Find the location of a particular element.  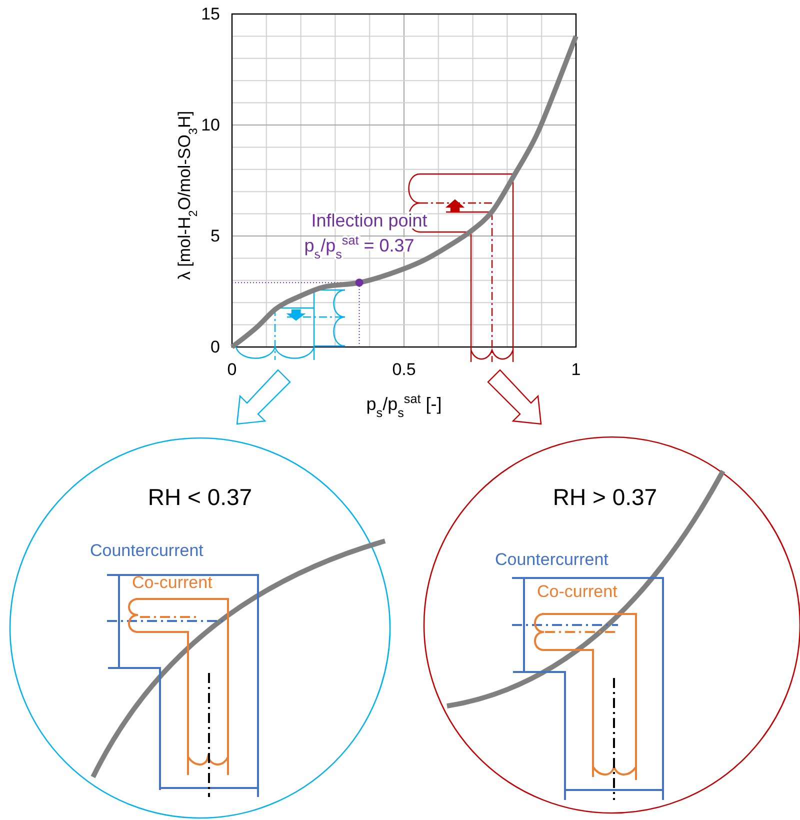

x-axis-title: p$_{s}$/p$_{s}$$^{sat}$ [-] is located at coordinates (404, 406).